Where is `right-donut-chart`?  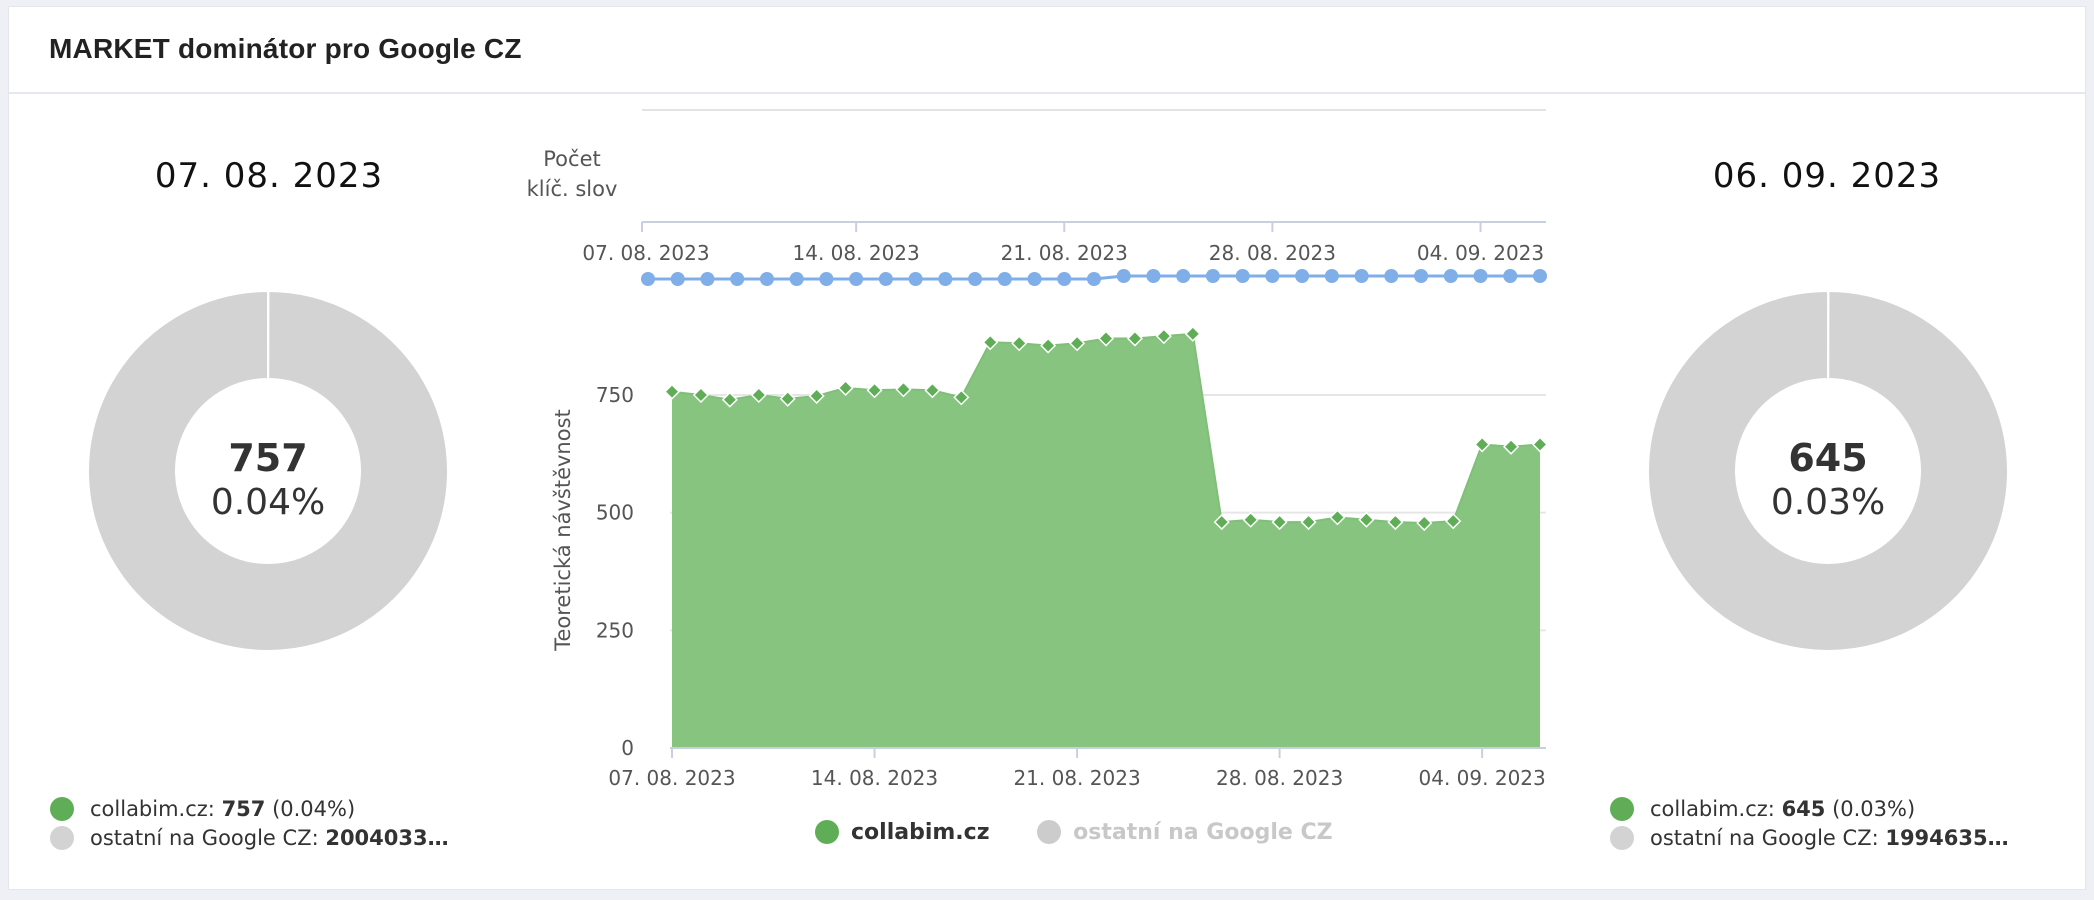
right-donut-chart is located at coordinates (1828, 471).